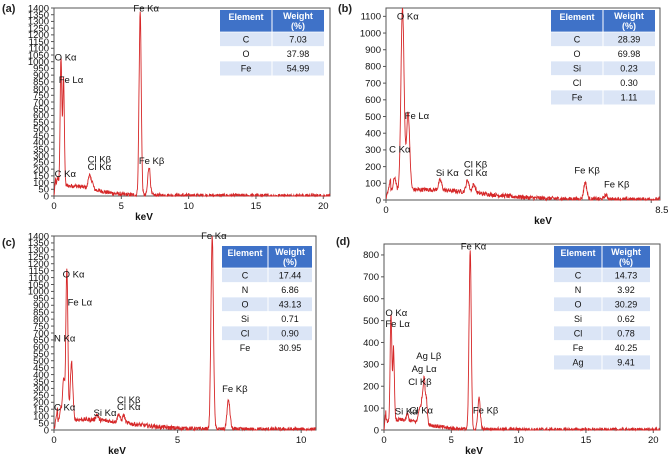 This screenshot has height=458, width=668. I want to click on peak-label: Ag Lα, so click(425, 369).